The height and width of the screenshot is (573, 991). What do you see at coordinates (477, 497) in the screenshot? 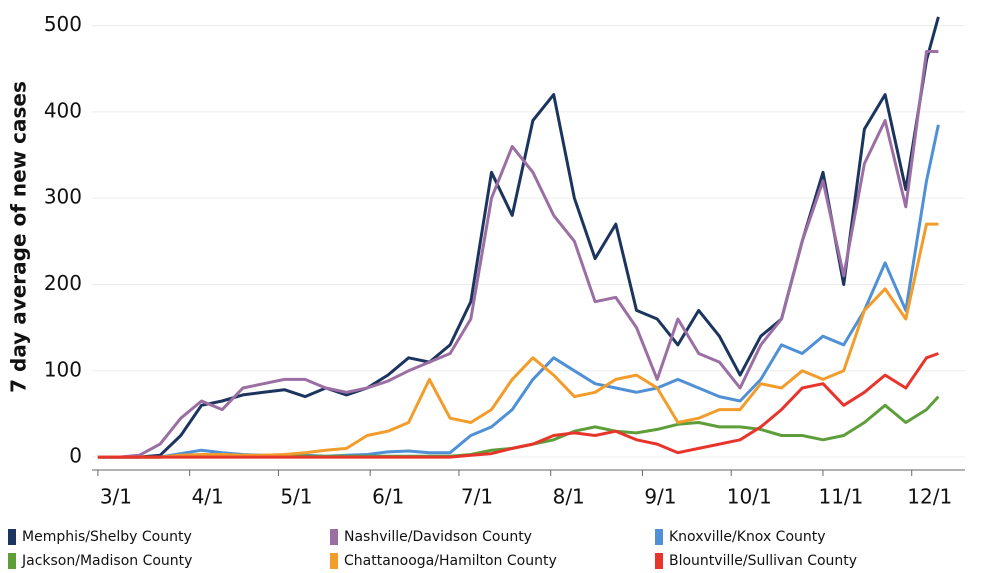
I see `x-tick-label: 7/1` at bounding box center [477, 497].